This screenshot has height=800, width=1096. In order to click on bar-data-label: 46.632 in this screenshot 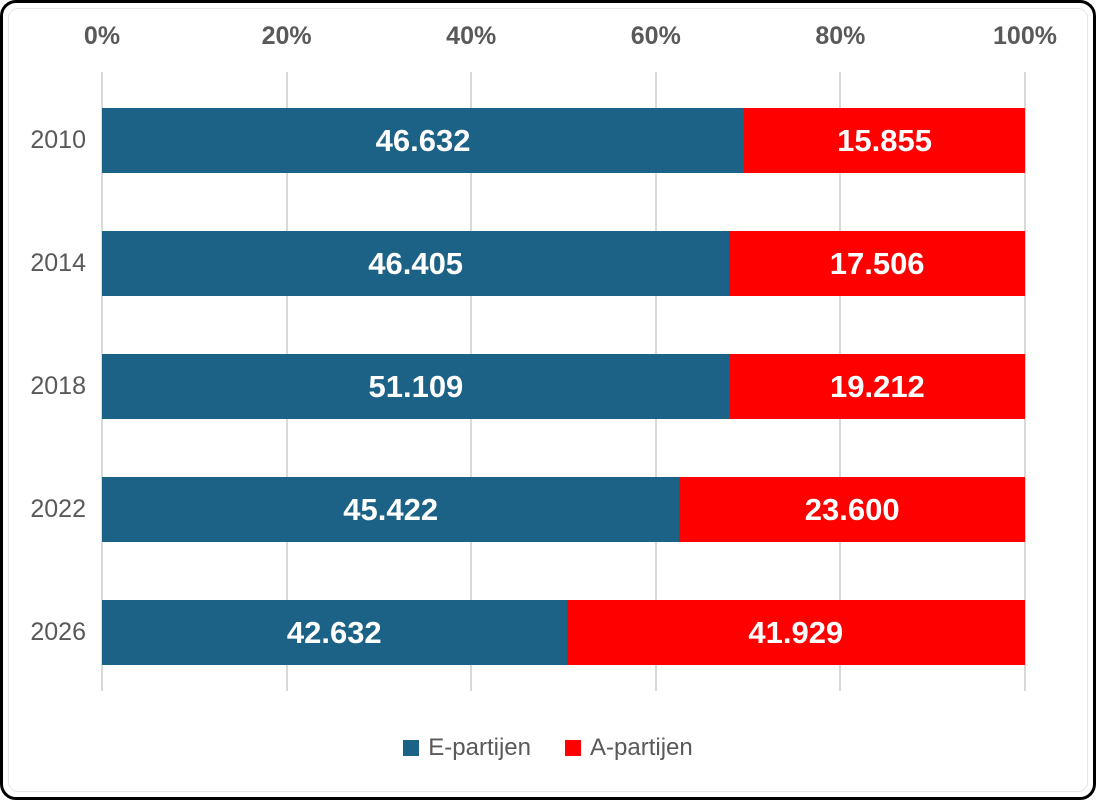, I will do `click(423, 140)`.